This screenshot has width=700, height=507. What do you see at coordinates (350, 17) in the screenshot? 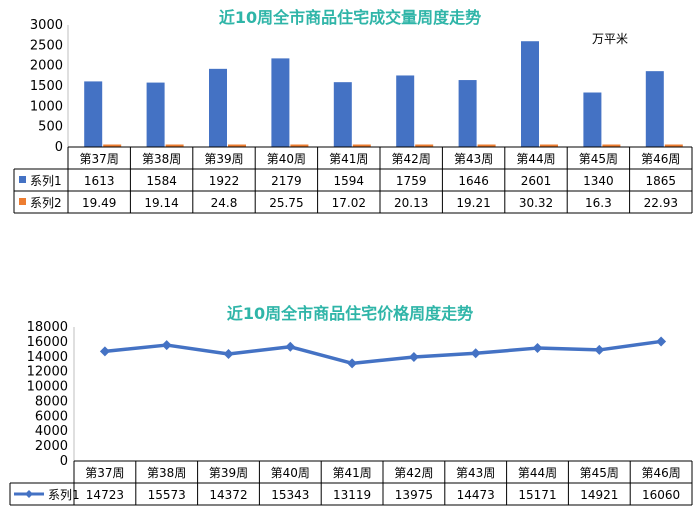
I see `chart1-title: 近10周全市商品住宅成交量周度走势` at bounding box center [350, 17].